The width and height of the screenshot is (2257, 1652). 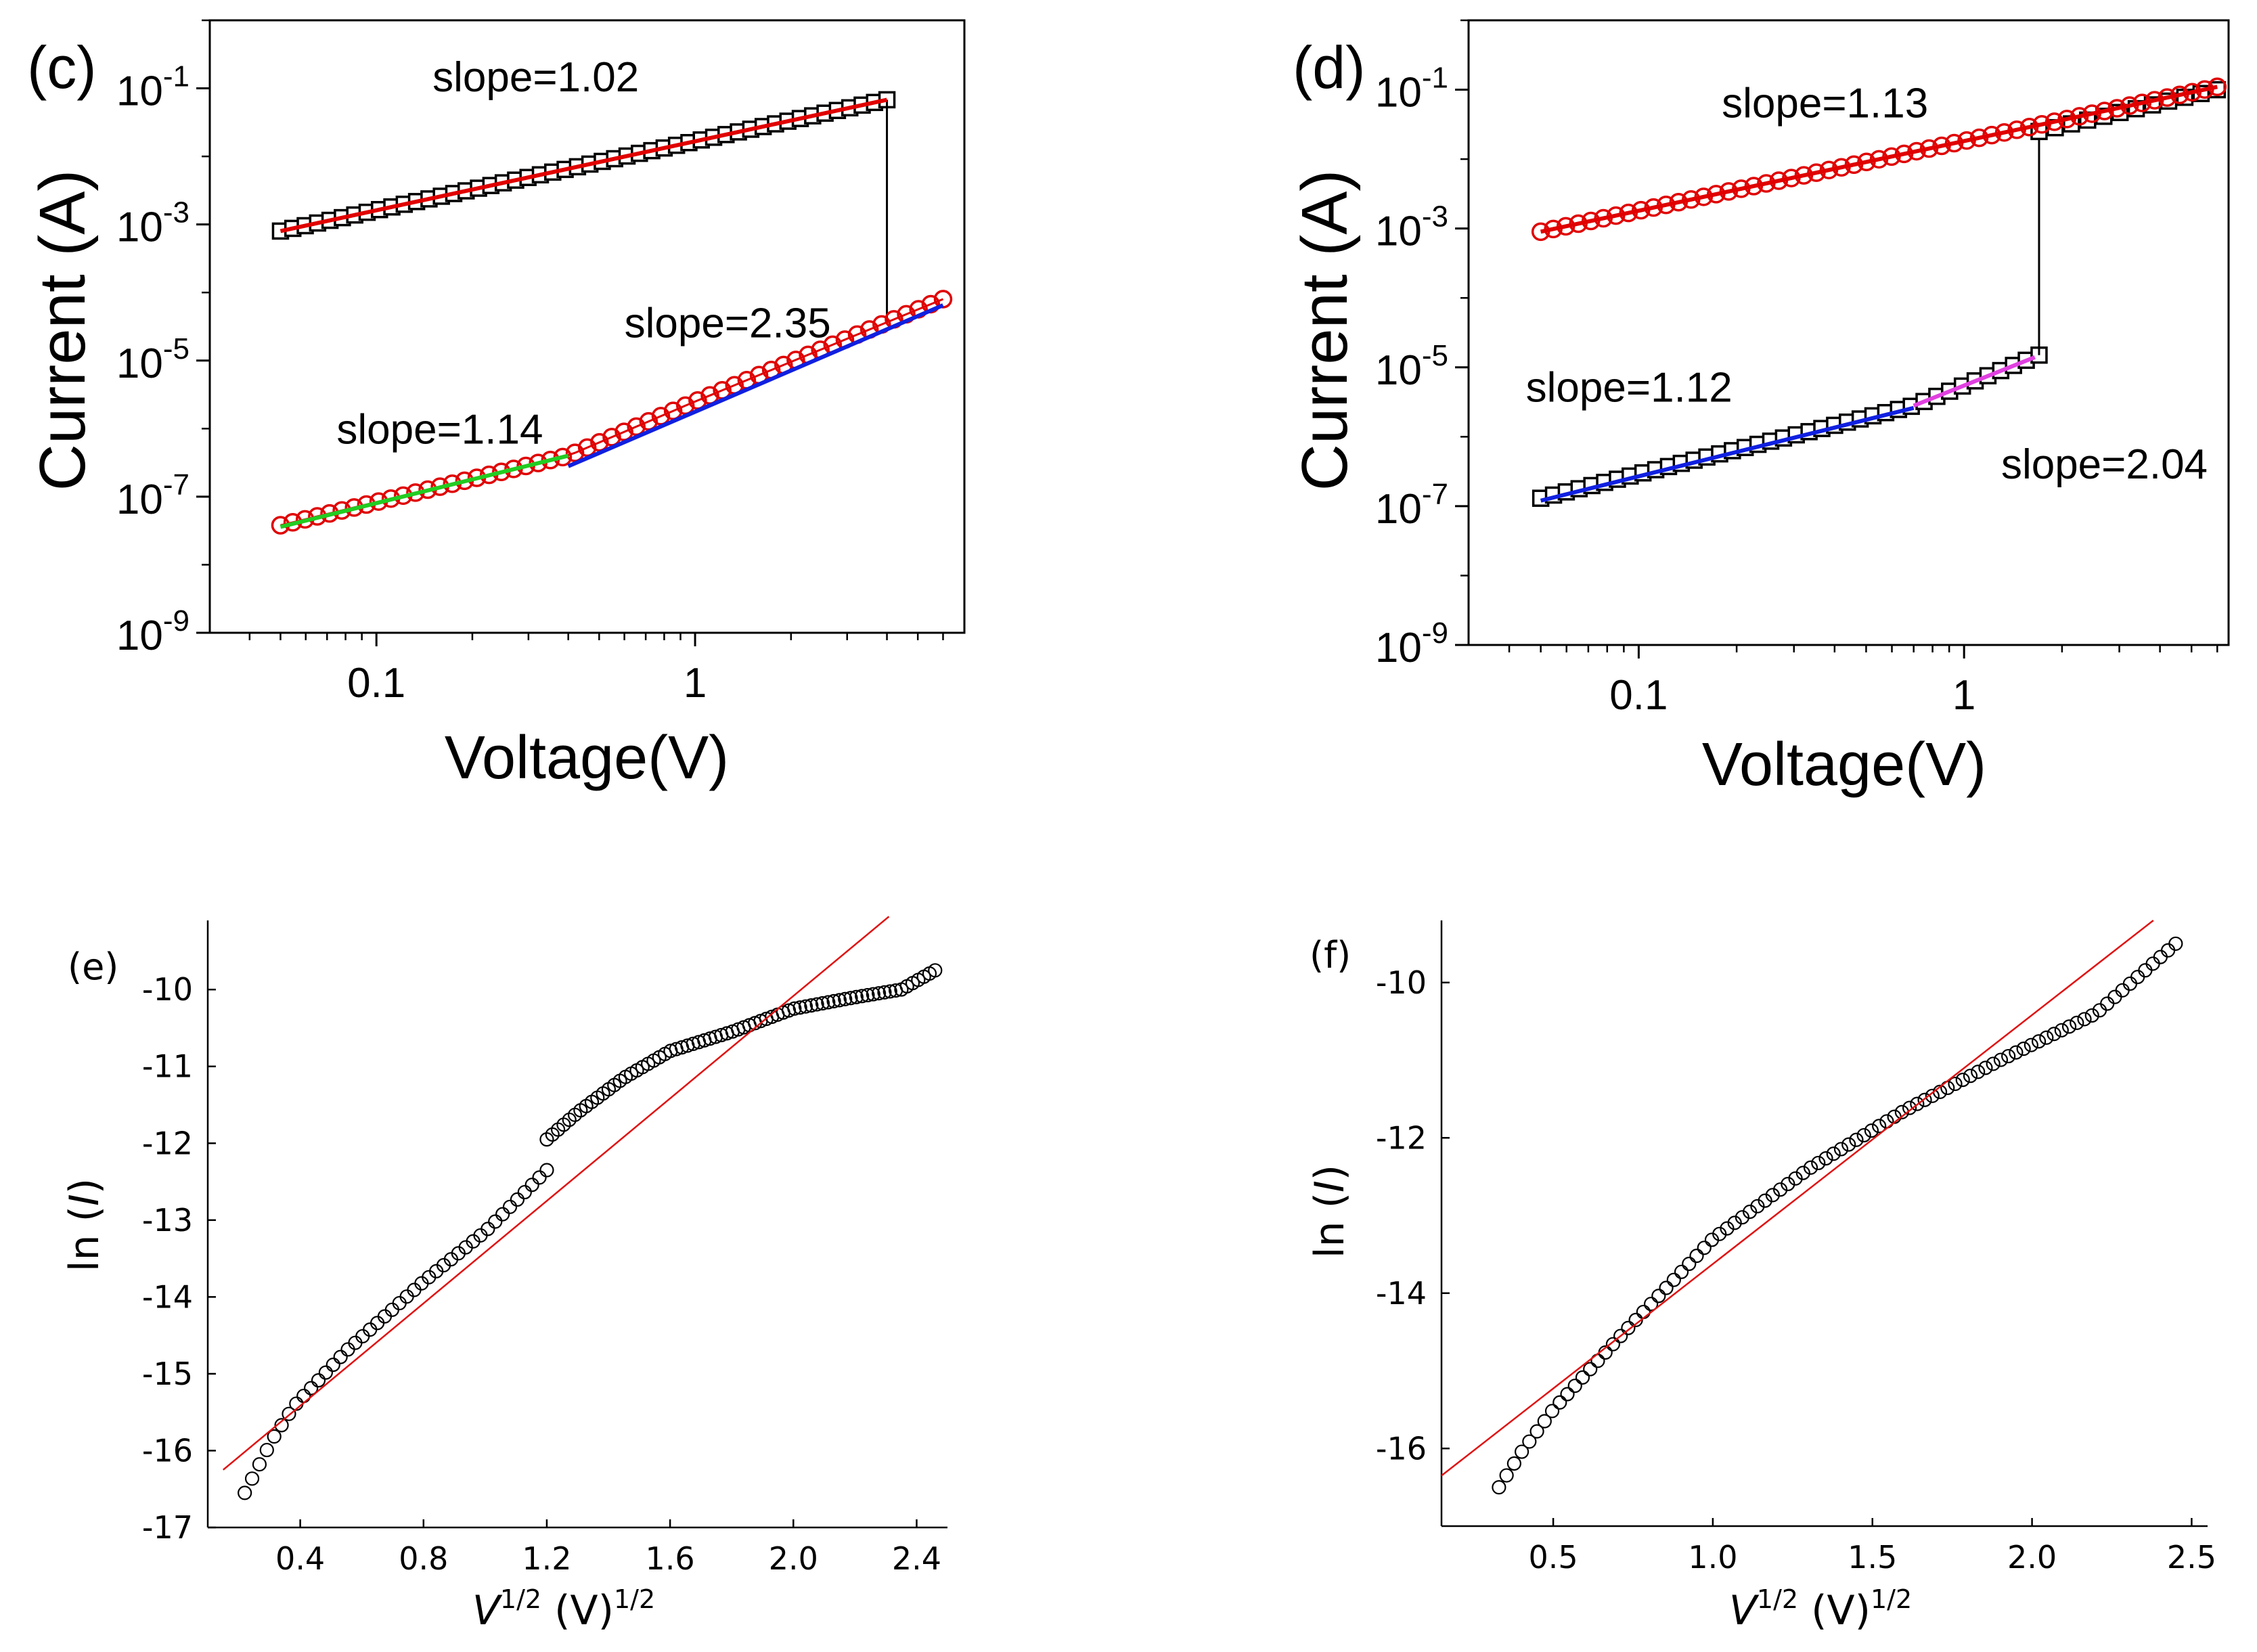 What do you see at coordinates (1867, 284) in the screenshot?
I see `panel-d-annotations: slope=1.13 slope=1.12 slope=2.04` at bounding box center [1867, 284].